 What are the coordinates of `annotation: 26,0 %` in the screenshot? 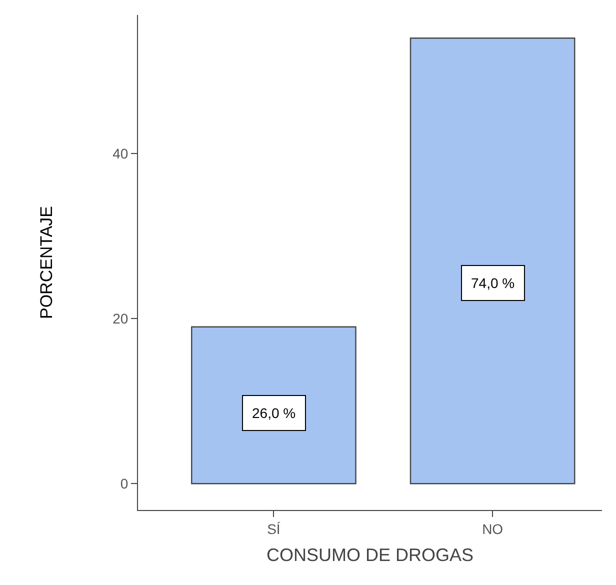 It's located at (274, 413).